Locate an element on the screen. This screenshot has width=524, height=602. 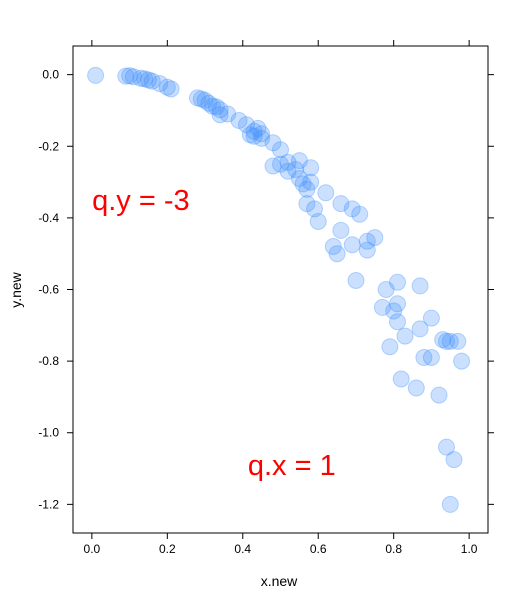
y-tick-label: -0.6 is located at coordinates (48, 290).